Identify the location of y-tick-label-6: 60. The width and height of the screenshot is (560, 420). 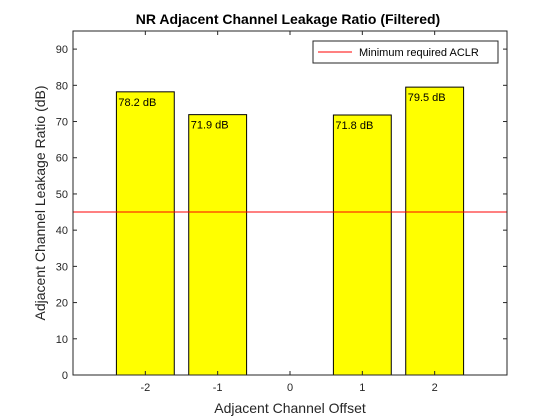
(62, 159).